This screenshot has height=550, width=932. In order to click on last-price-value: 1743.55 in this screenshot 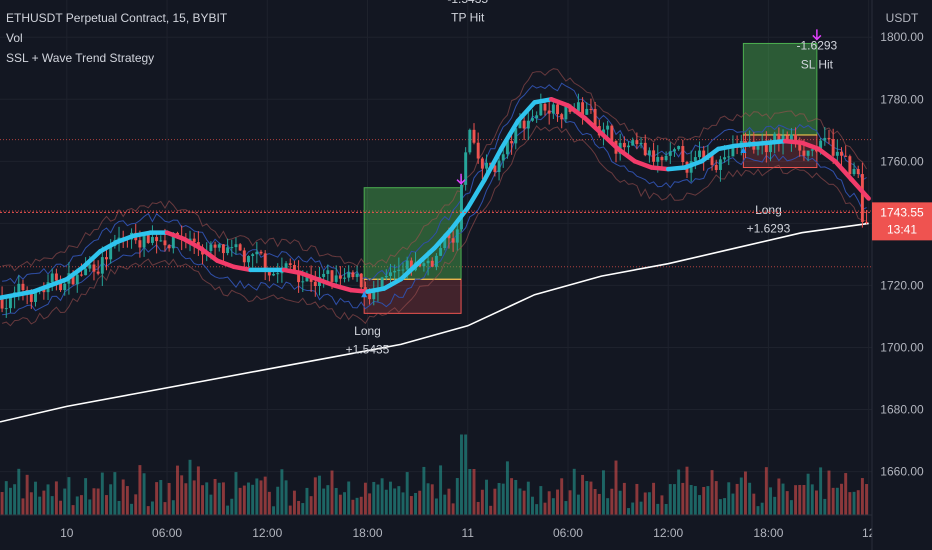, I will do `click(902, 212)`.